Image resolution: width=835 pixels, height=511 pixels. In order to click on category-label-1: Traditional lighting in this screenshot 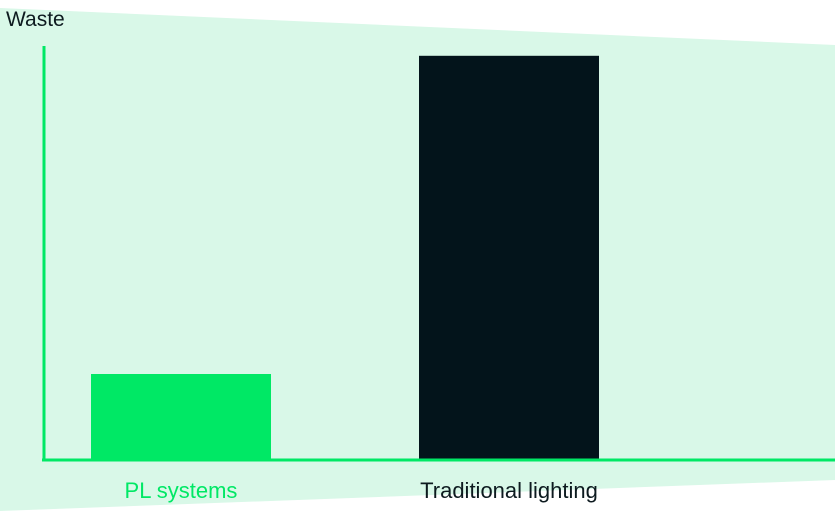, I will do `click(509, 490)`.